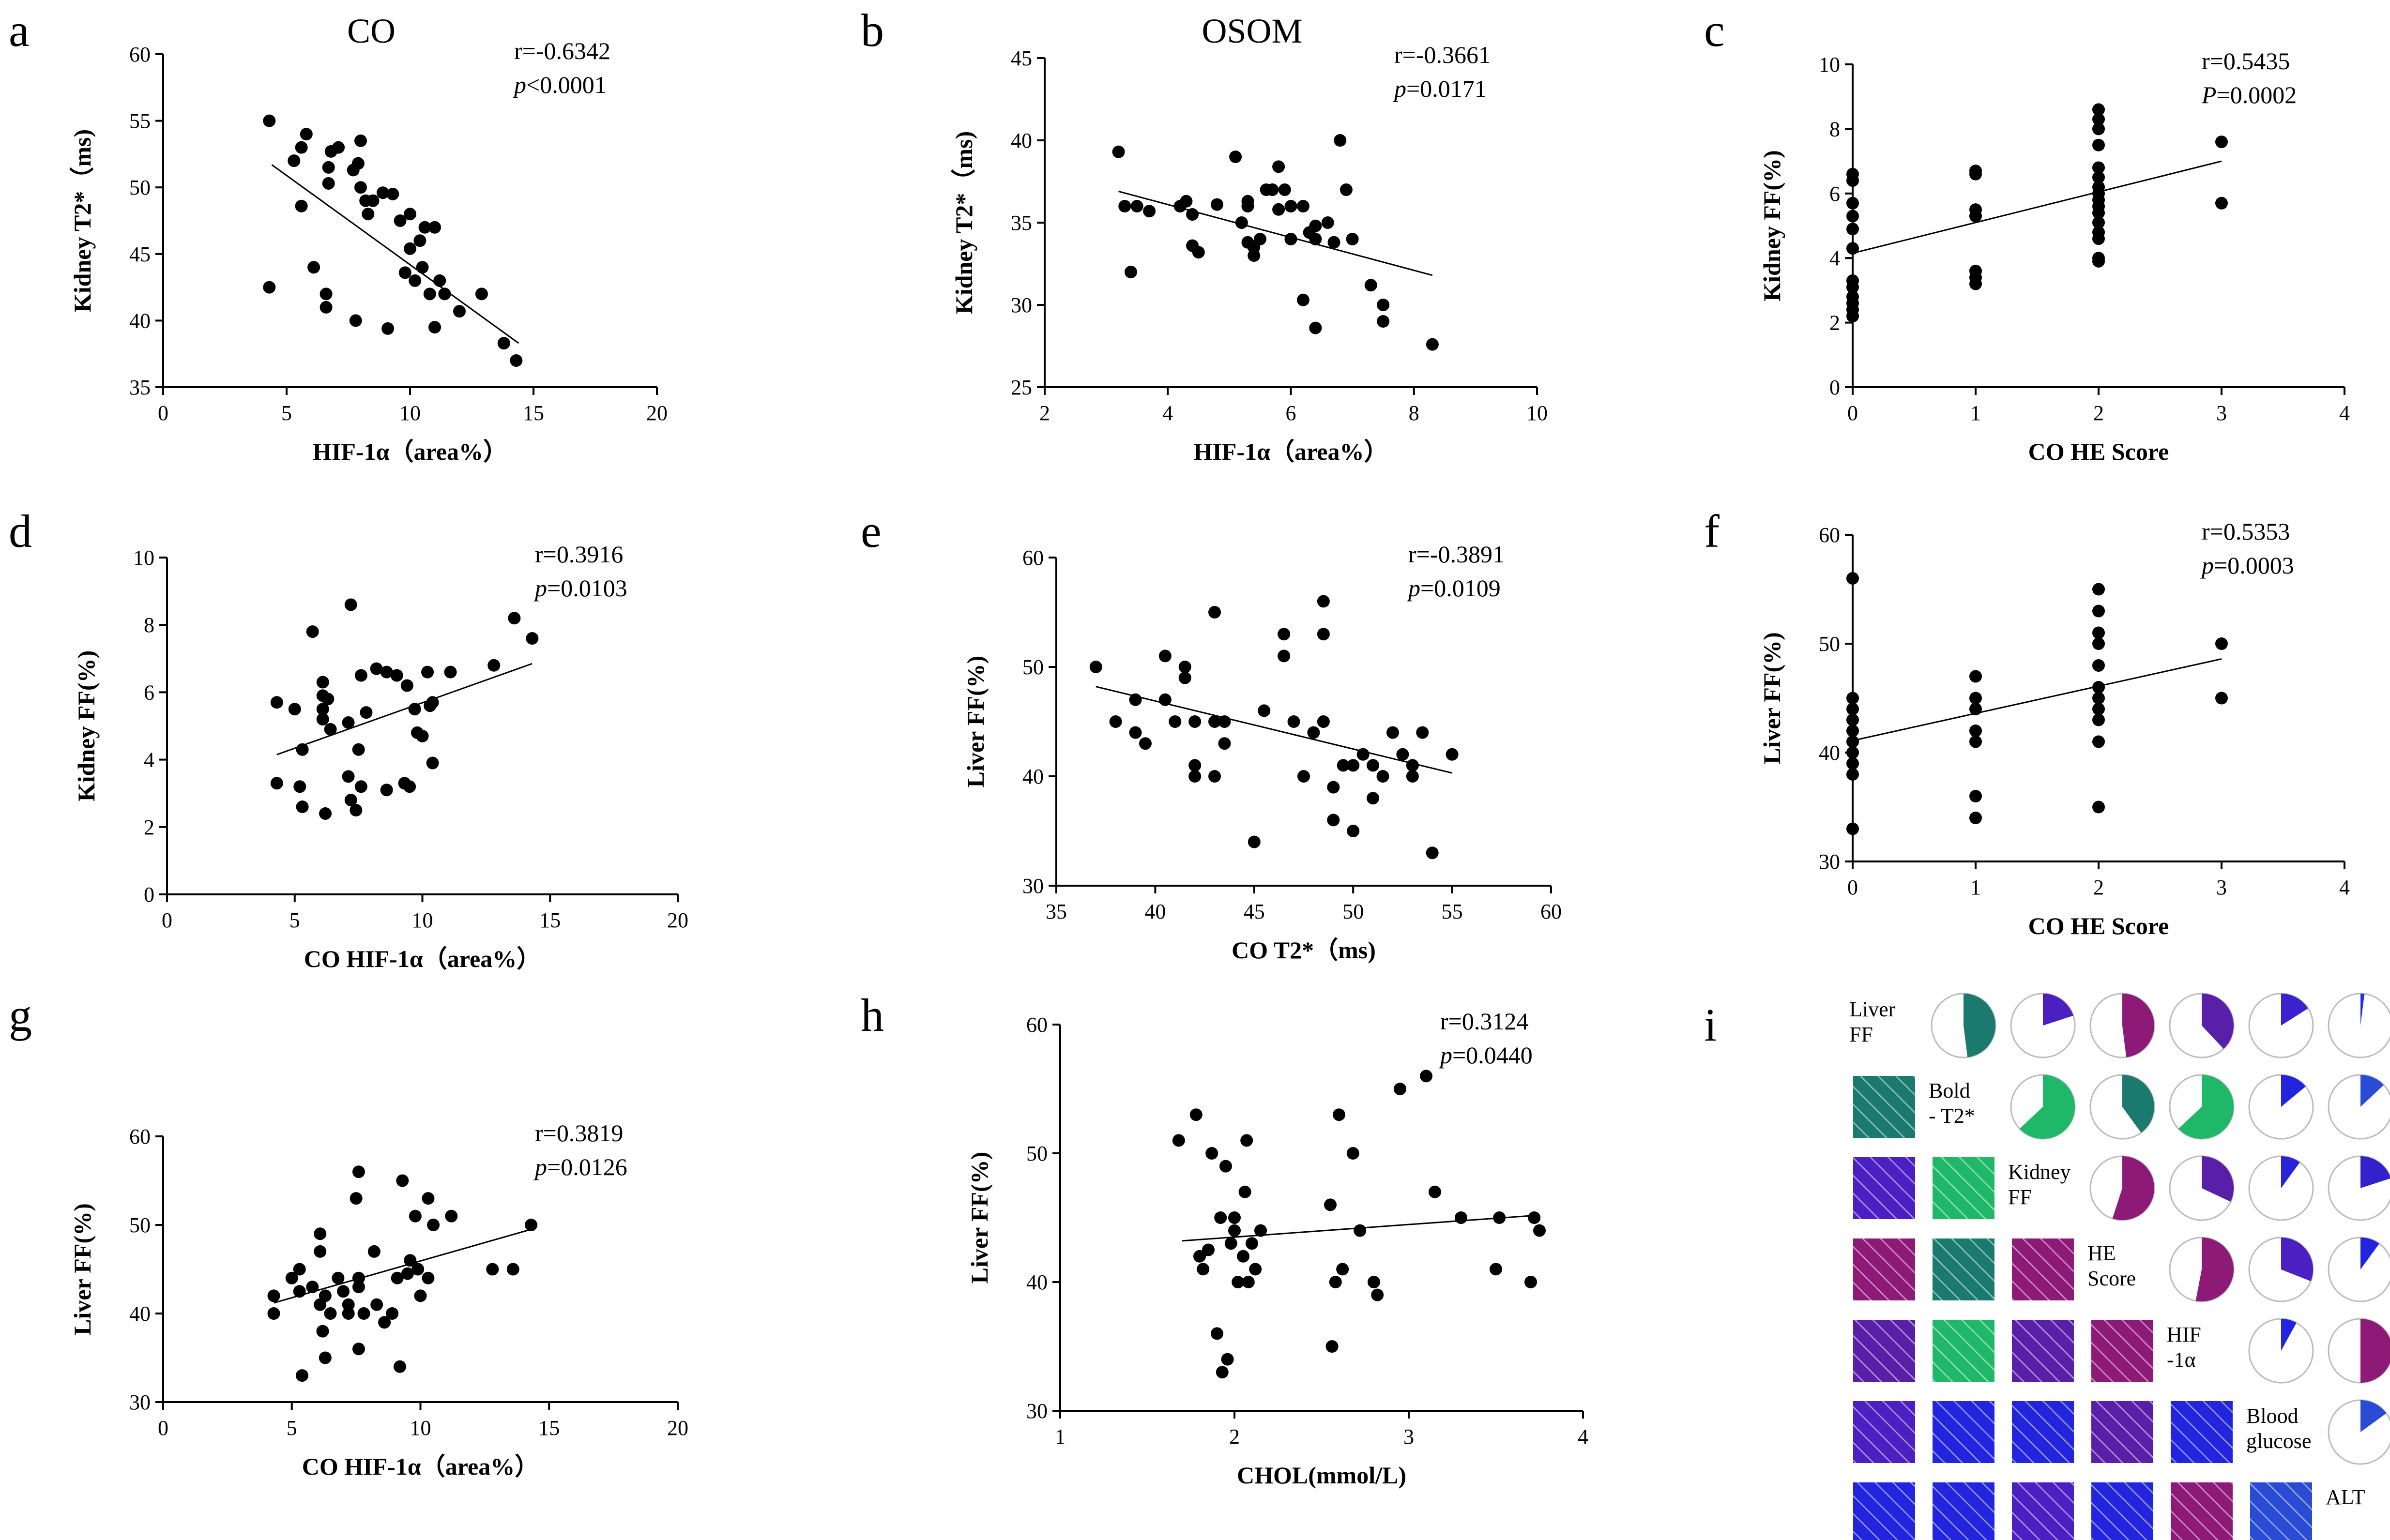 The image size is (2390, 1540). What do you see at coordinates (1460, 588) in the screenshot?
I see `p-number: =0.0109` at bounding box center [1460, 588].